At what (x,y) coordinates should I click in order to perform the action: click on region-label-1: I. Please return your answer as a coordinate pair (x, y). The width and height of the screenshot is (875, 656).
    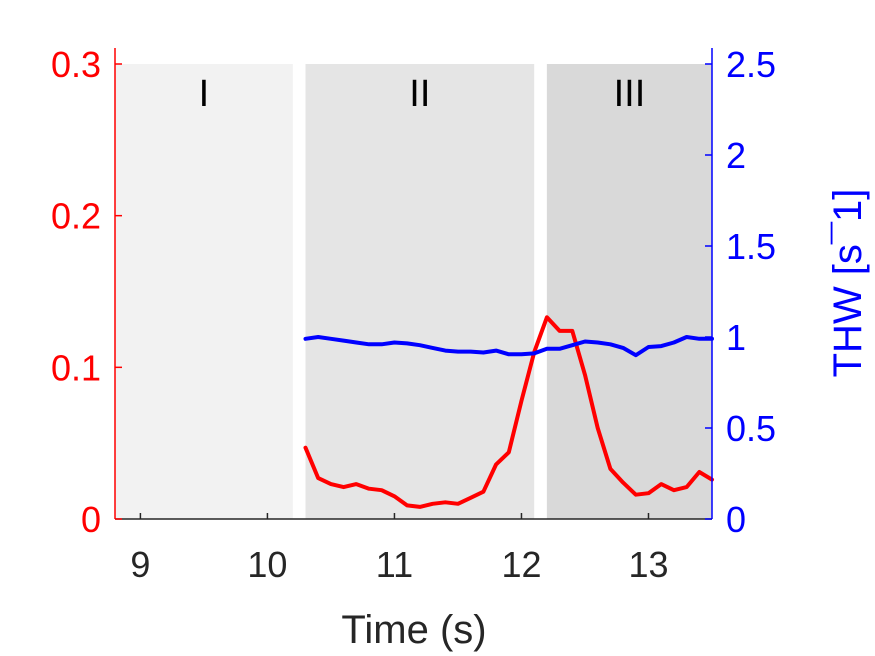
    Looking at the image, I should click on (204, 94).